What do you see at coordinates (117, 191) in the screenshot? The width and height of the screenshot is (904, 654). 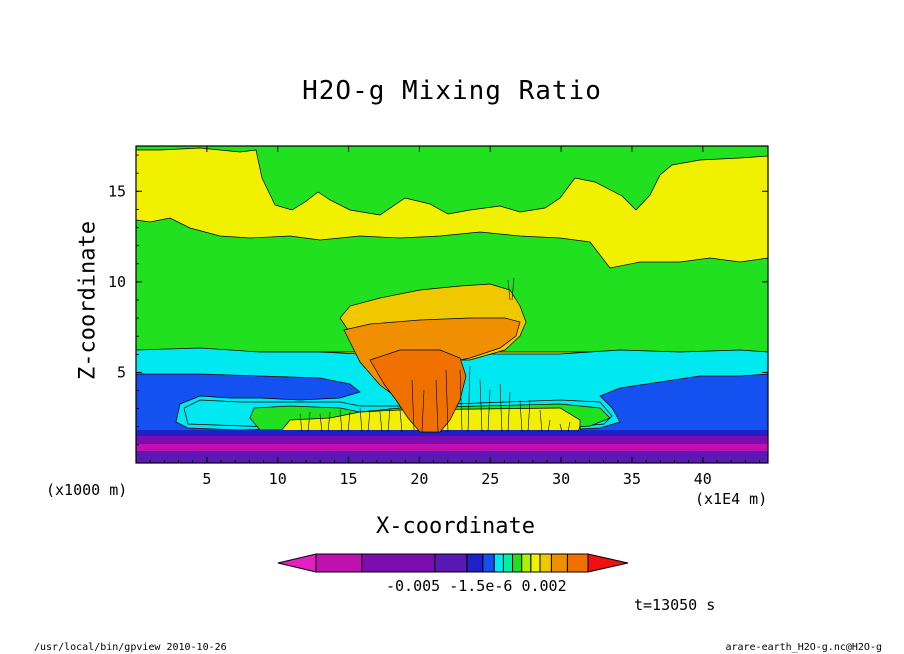 I see `y-tick-label: 15` at bounding box center [117, 191].